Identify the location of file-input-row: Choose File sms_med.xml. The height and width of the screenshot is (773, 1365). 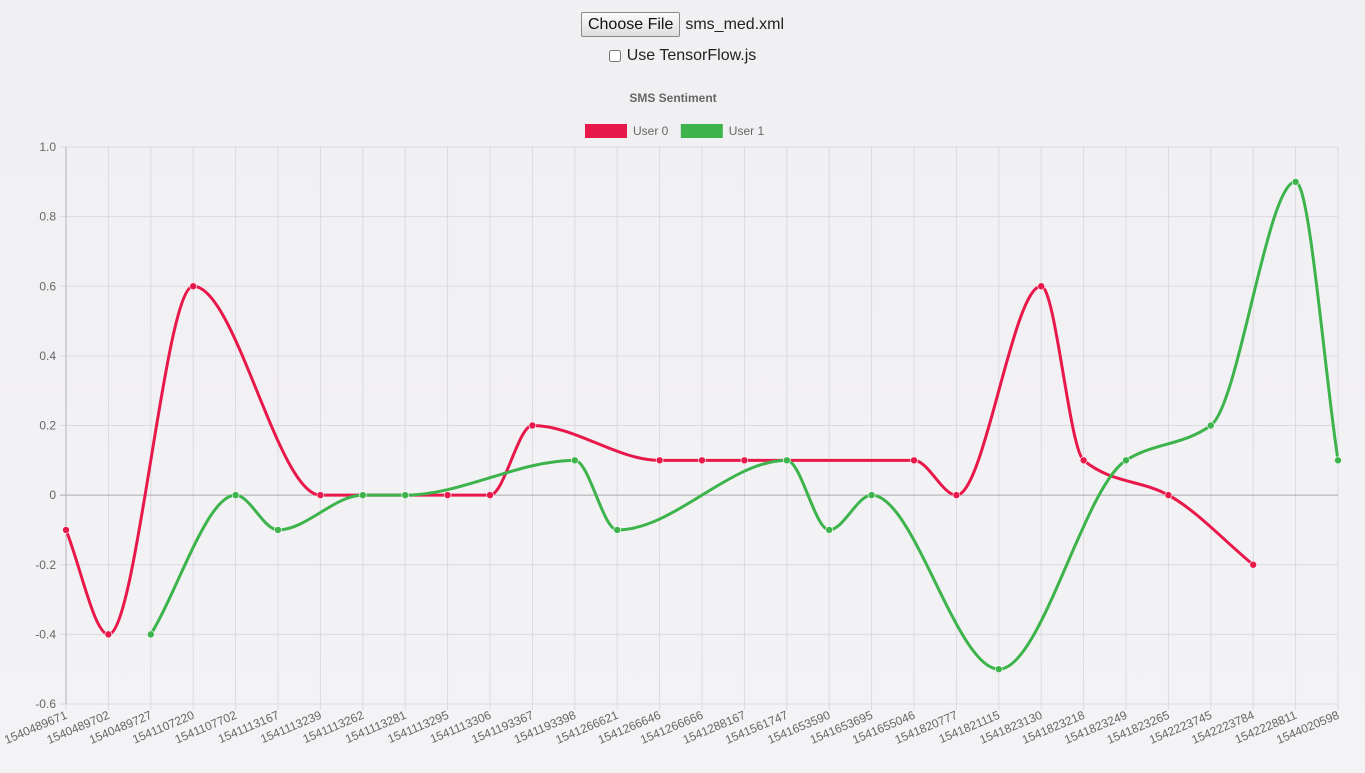
(682, 24).